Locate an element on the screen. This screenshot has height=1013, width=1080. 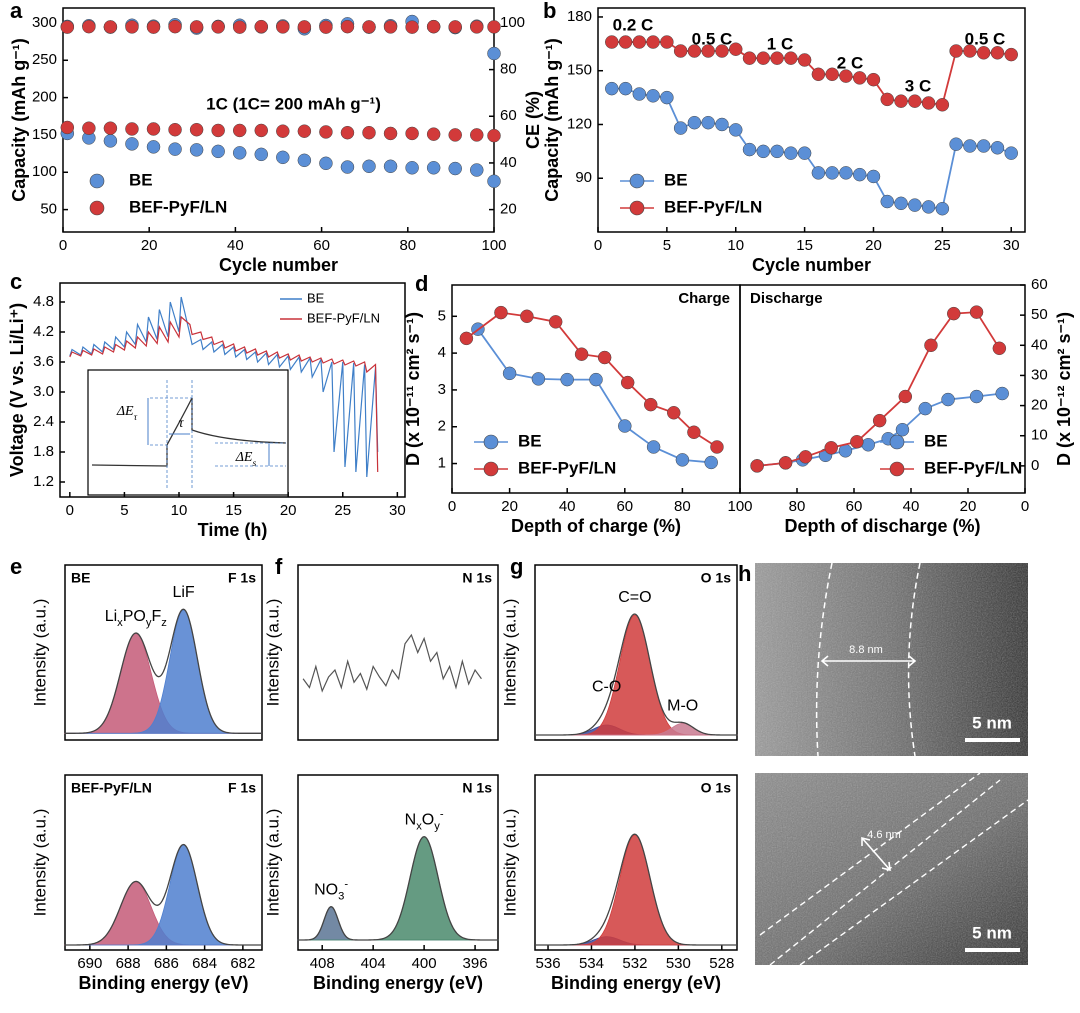
peak-label: LiF is located at coordinates (183, 592).